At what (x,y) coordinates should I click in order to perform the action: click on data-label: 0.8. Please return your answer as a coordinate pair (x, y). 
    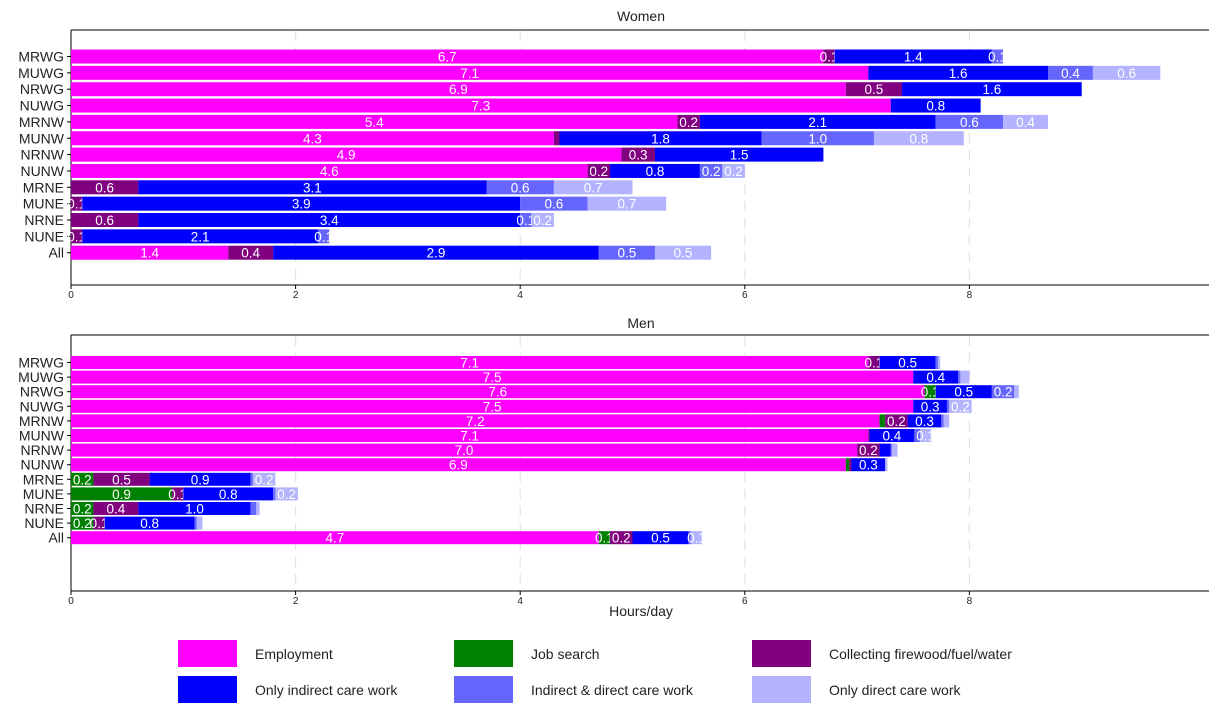
    Looking at the image, I should click on (655, 171).